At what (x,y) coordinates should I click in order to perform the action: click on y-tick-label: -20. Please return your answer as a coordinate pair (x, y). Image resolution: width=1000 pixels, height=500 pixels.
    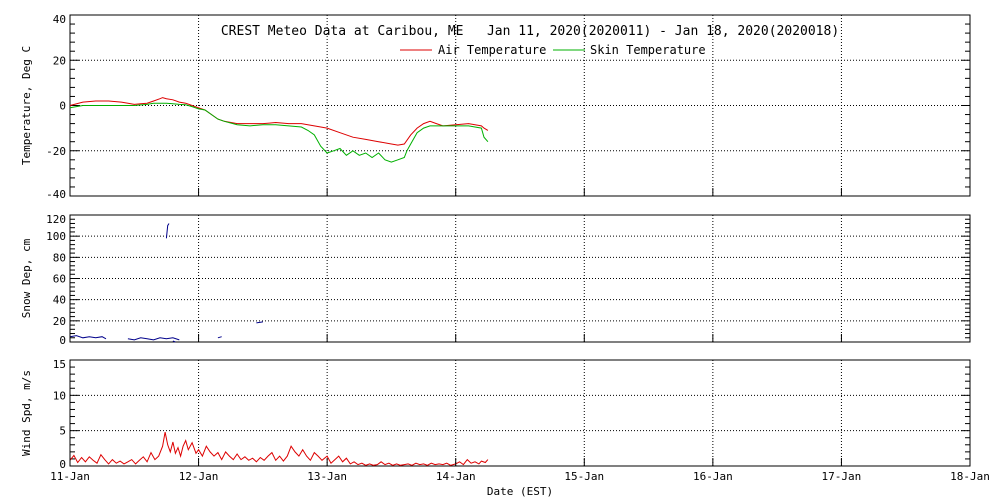
    Looking at the image, I should click on (56, 151).